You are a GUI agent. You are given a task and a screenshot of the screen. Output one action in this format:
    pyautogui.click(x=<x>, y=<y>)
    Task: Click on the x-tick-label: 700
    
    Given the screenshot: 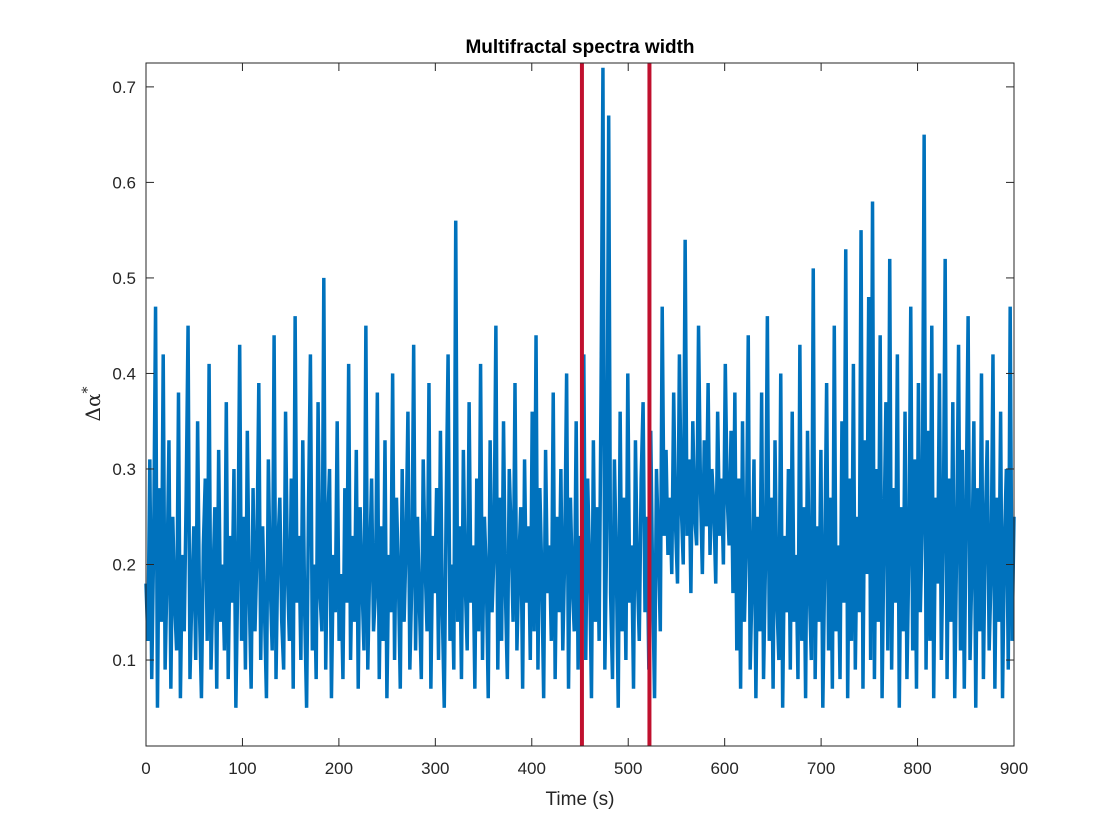 What is the action you would take?
    pyautogui.click(x=821, y=768)
    